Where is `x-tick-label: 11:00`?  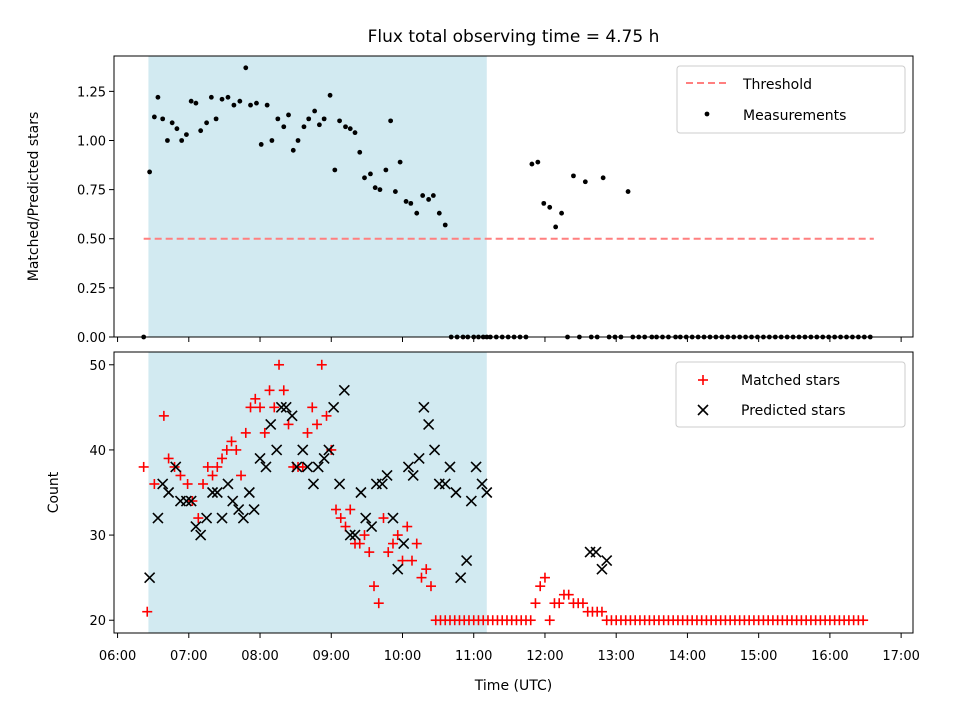
x-tick-label: 11:00 is located at coordinates (473, 656).